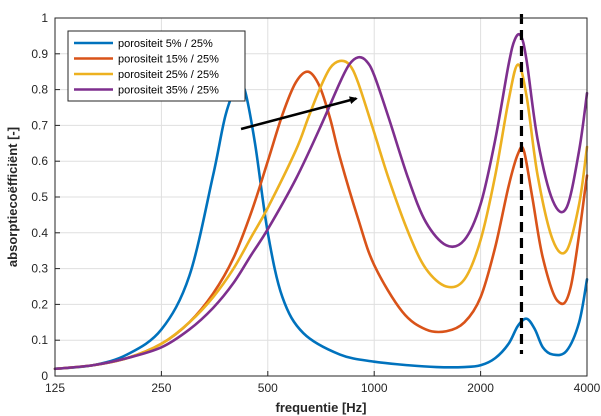  What do you see at coordinates (44, 376) in the screenshot?
I see `y-tick-label: 0` at bounding box center [44, 376].